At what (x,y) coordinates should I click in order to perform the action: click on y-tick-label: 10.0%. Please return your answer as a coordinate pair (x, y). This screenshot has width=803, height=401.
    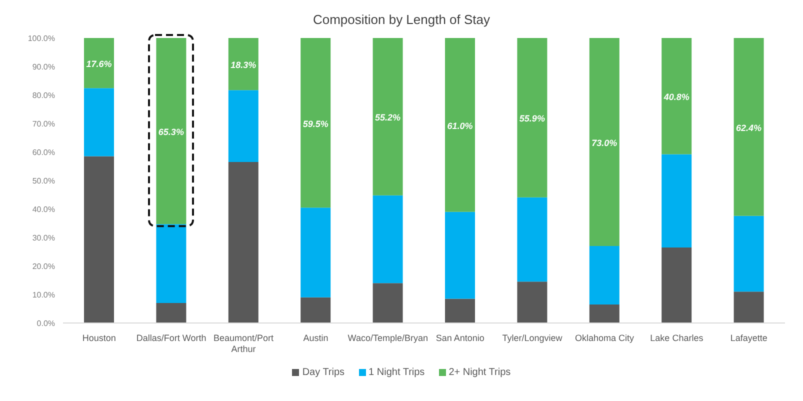
    Looking at the image, I should click on (43, 295).